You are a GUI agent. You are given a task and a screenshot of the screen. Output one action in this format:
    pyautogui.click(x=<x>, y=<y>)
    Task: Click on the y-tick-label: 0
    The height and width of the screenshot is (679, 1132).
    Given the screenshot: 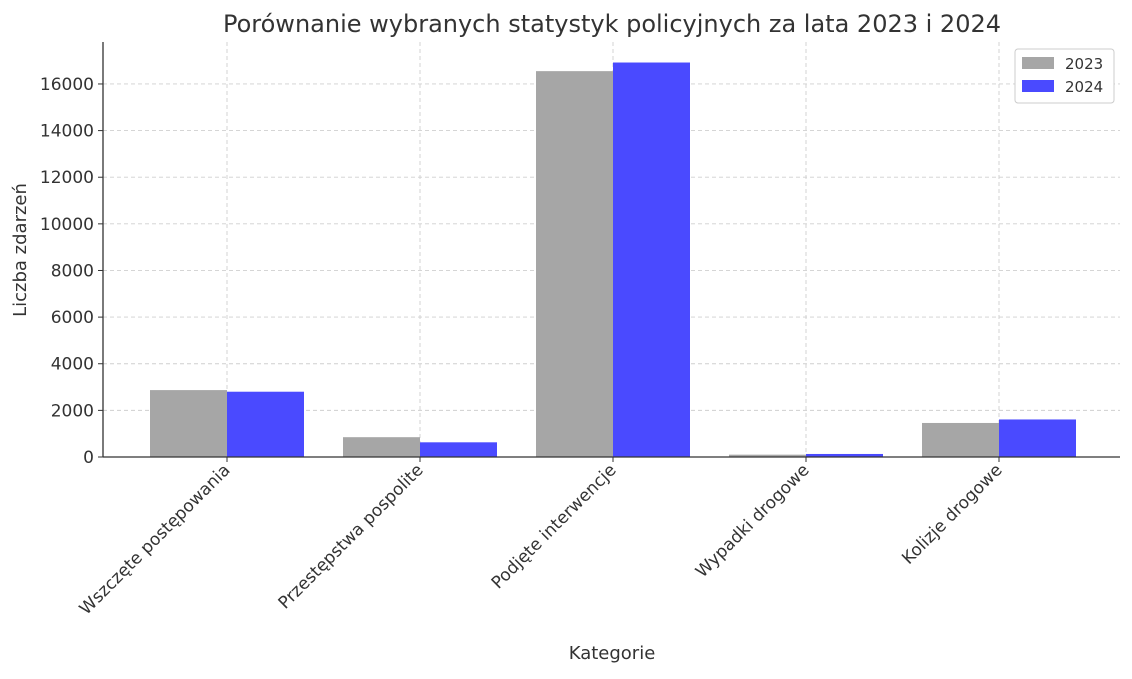 What is the action you would take?
    pyautogui.click(x=88, y=458)
    